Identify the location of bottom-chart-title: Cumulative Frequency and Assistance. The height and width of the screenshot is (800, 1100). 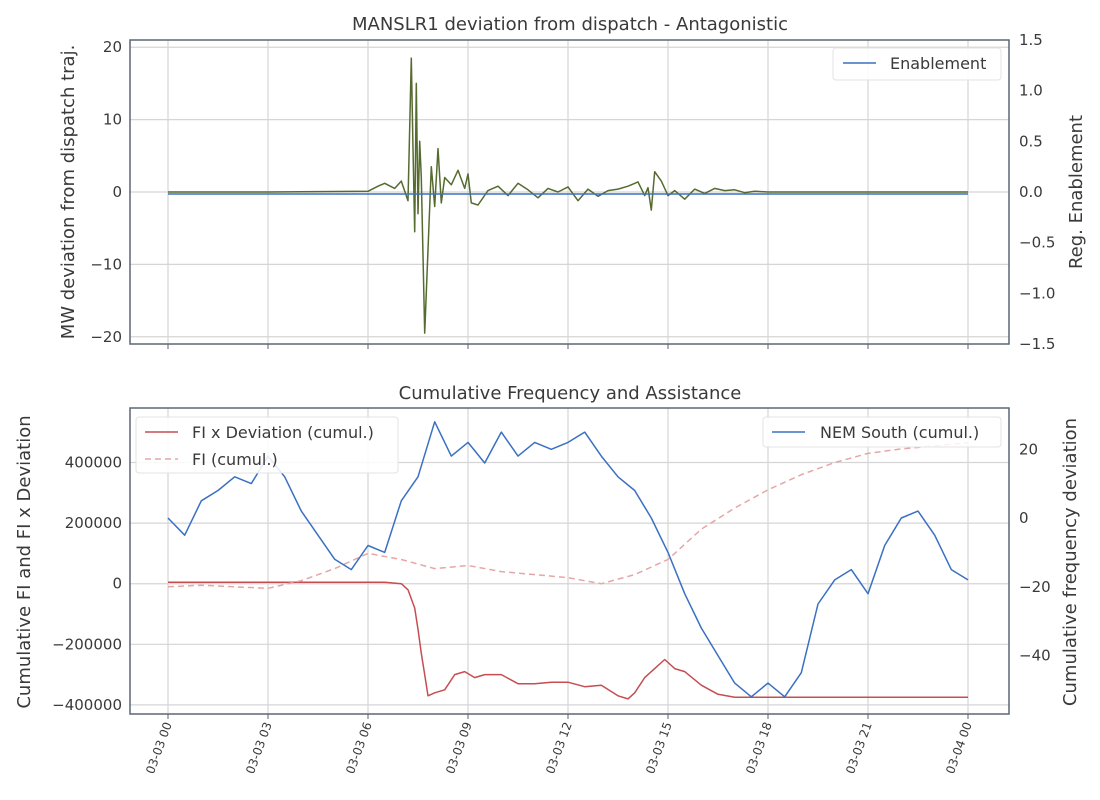
(570, 393).